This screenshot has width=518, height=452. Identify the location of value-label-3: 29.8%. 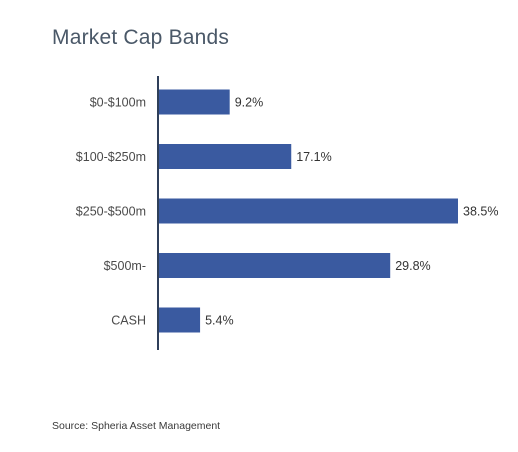
(412, 266).